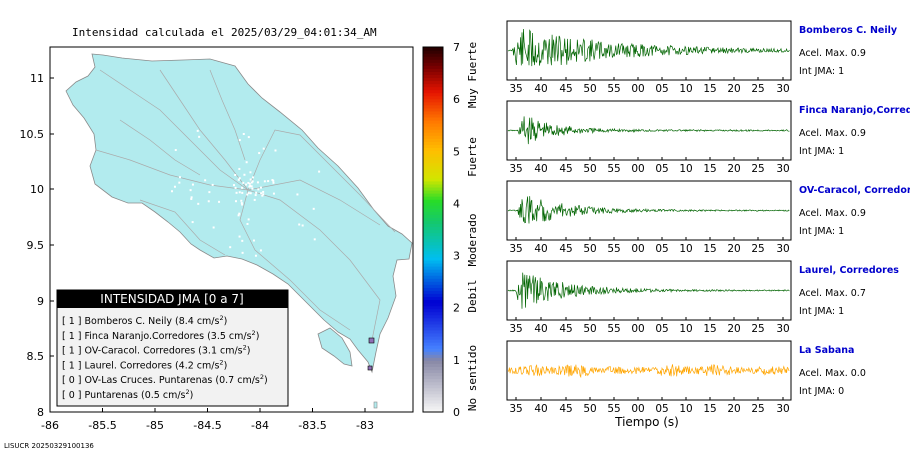 The image size is (910, 460). Describe the element at coordinates (144, 320) in the screenshot. I see `legend-item: [ 1 ] Bomberos C. Neily (8.4 cm/s2)` at that location.